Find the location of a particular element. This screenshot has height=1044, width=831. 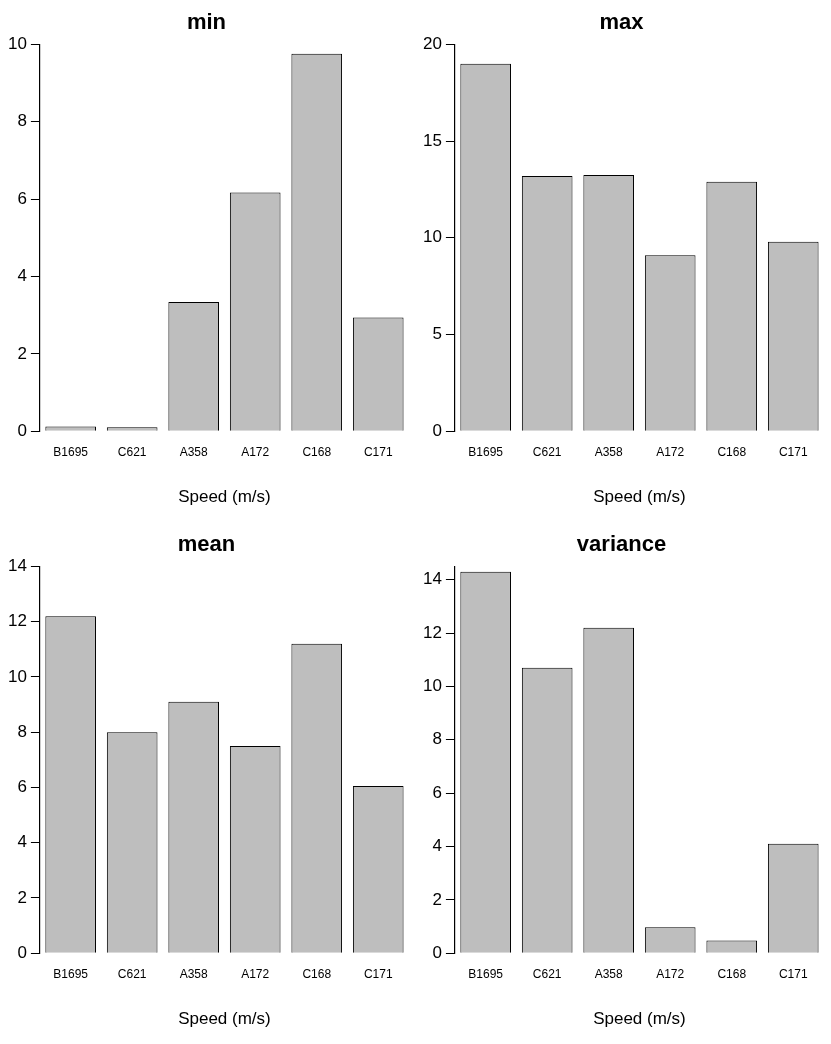

chart-title: min is located at coordinates (206, 22).